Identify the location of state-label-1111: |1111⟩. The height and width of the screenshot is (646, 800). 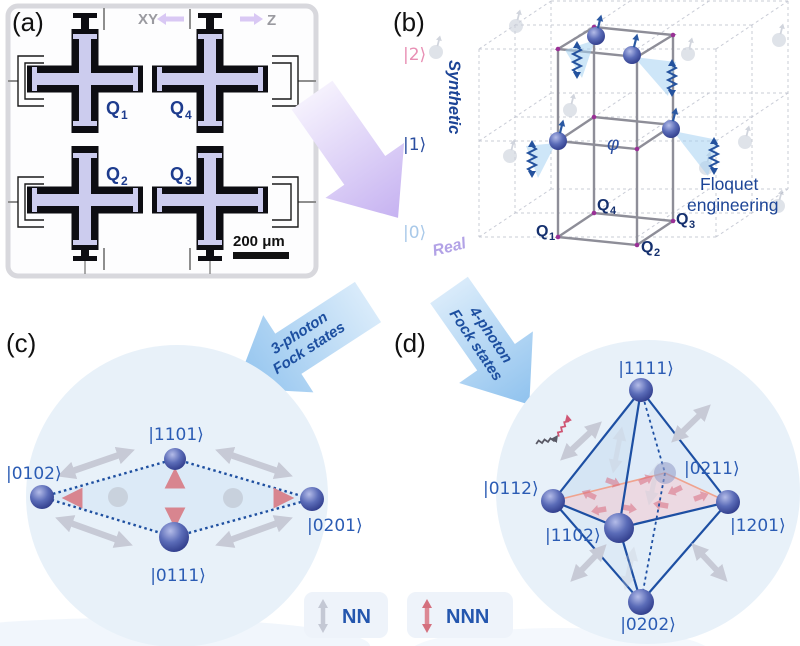
(646, 369).